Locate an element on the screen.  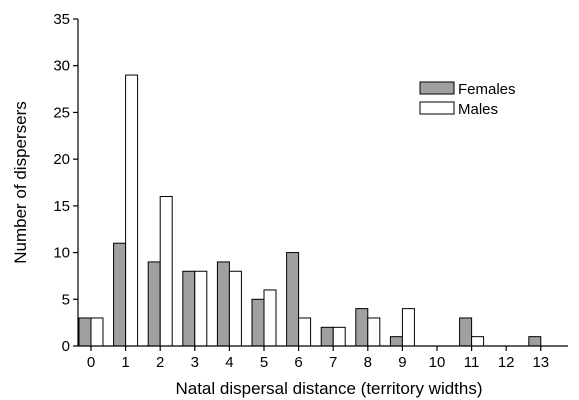
y-tick-label: 10 is located at coordinates (61, 253).